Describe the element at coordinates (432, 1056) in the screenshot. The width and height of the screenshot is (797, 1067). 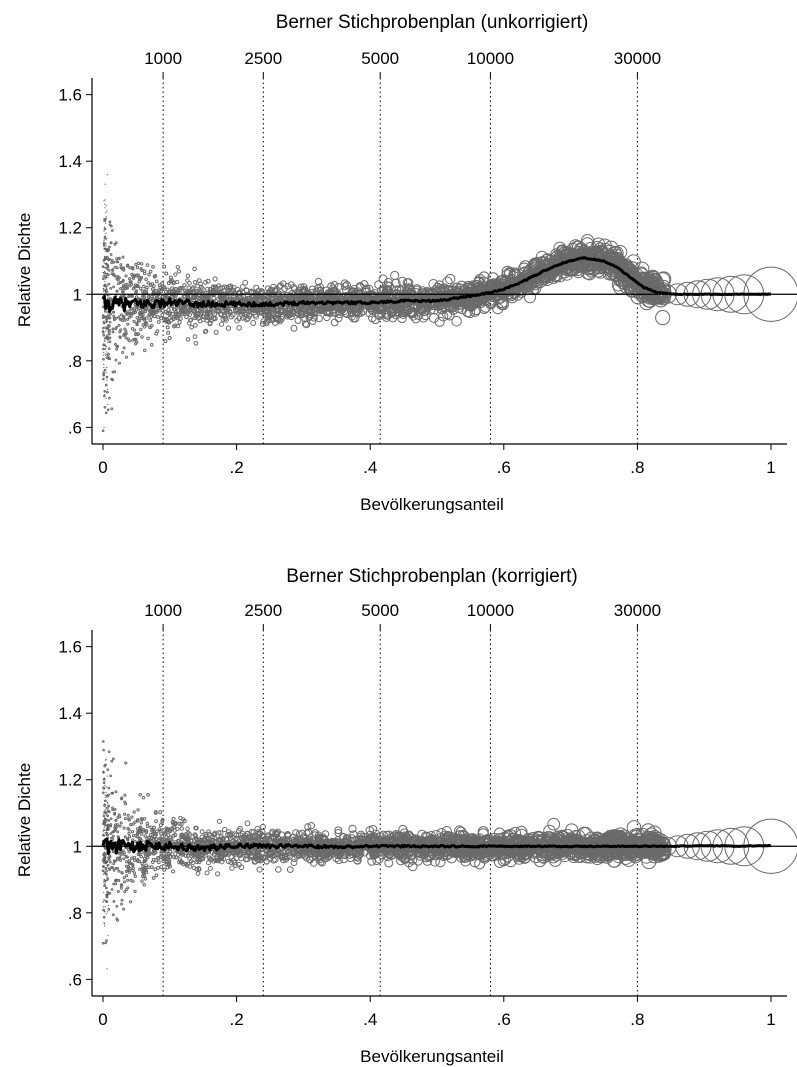
I see `x-axis-title: Bevölkerungsanteil` at that location.